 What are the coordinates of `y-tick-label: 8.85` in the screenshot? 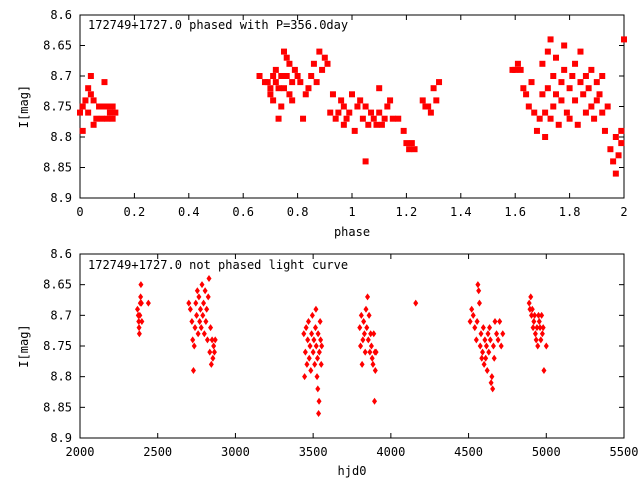 It's located at (57, 168).